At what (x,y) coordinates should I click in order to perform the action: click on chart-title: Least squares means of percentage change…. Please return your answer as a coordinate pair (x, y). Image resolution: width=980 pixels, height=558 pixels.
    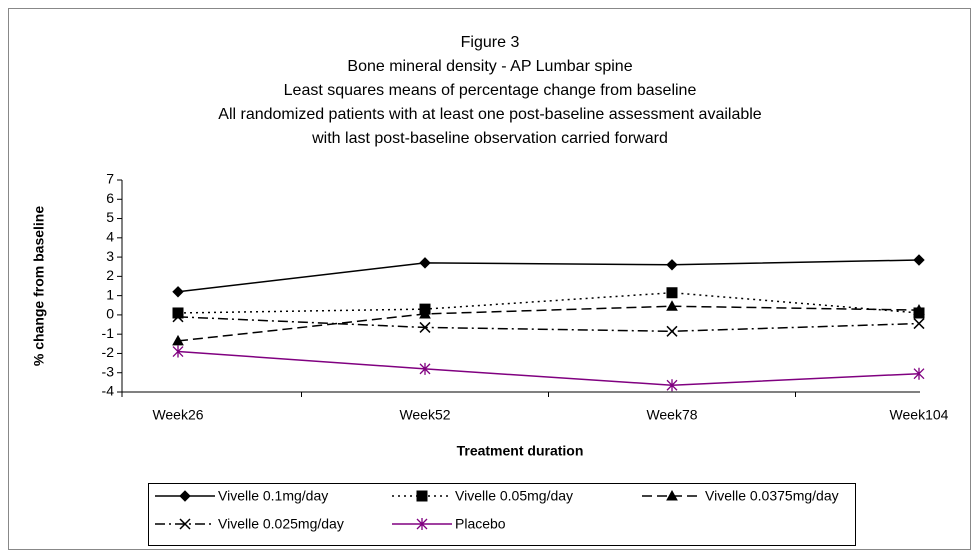
    Looking at the image, I should click on (490, 90).